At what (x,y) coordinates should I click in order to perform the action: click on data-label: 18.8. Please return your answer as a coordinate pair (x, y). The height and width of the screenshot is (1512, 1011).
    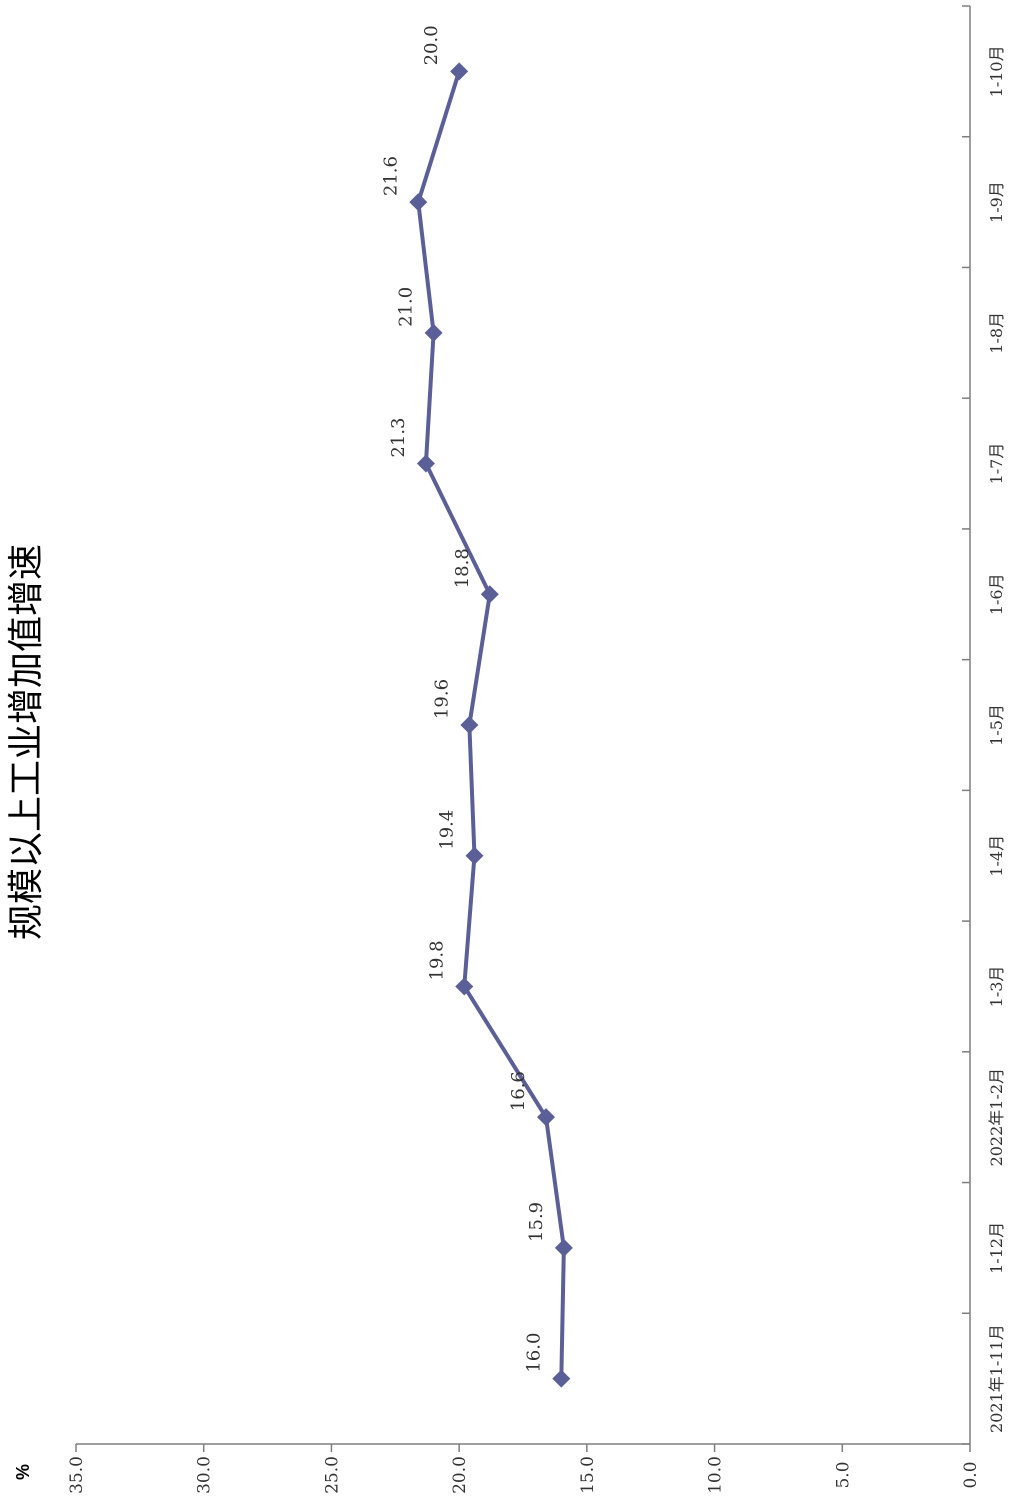
    Looking at the image, I should click on (462, 568).